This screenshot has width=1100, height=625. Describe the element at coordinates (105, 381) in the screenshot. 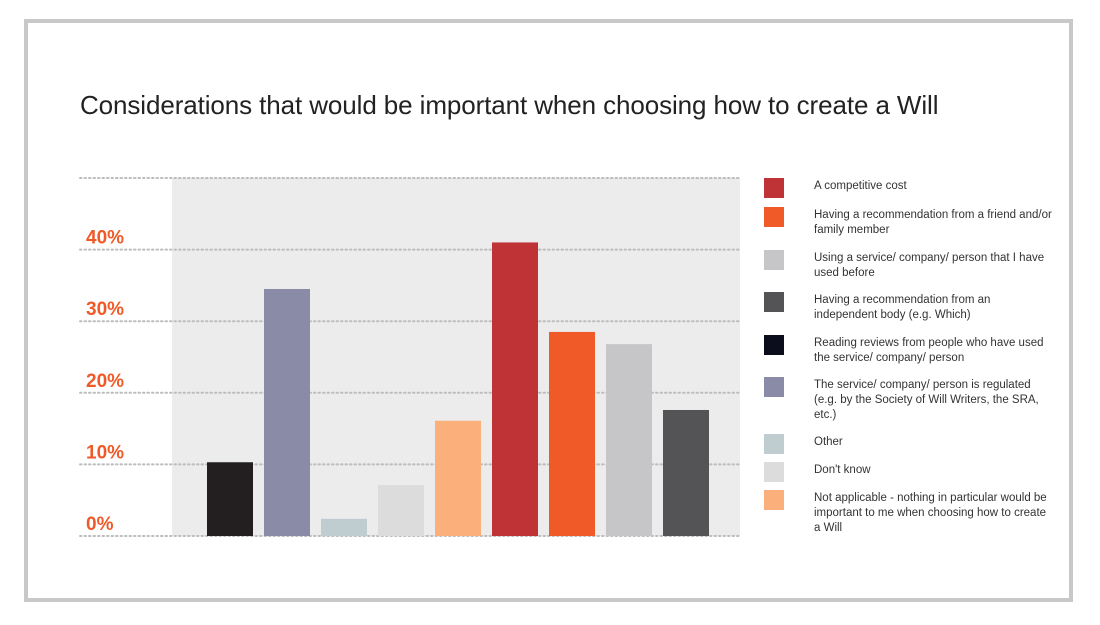

I see `y-tick-label: 20%` at that location.